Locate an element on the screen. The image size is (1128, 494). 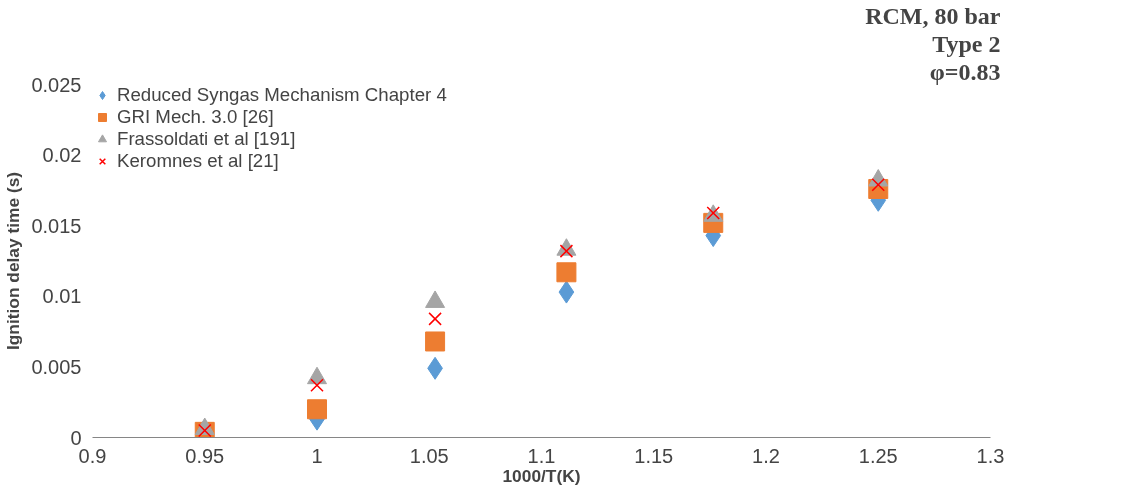
legend-label: Keromnes et al [21] is located at coordinates (198, 161).